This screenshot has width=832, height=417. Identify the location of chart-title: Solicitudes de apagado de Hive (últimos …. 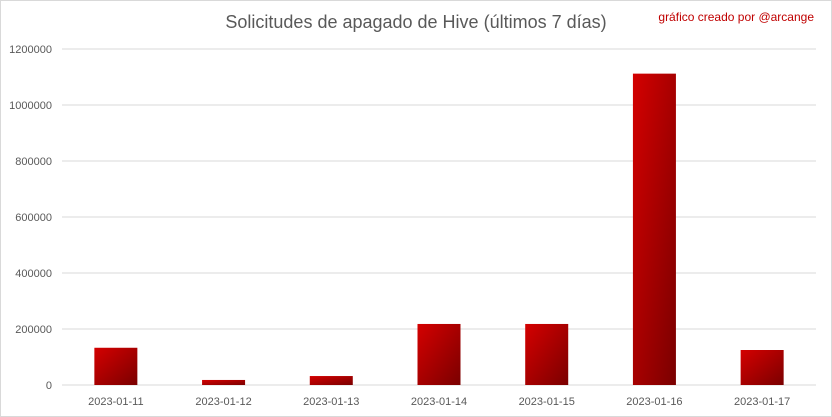
(416, 22).